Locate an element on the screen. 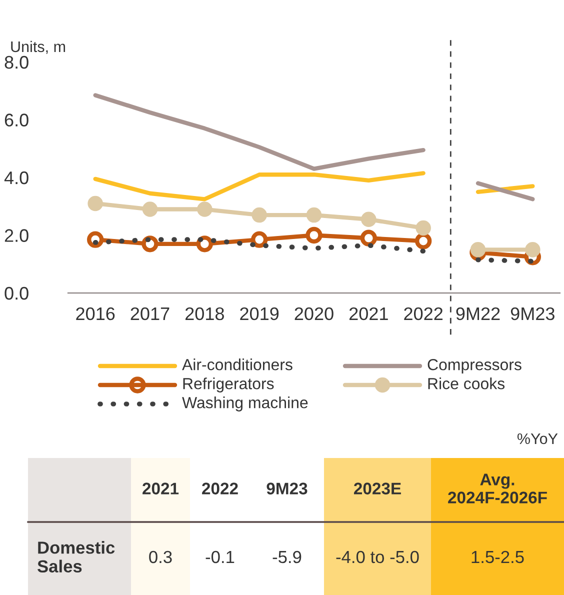  category-label: 2021 is located at coordinates (160, 488).